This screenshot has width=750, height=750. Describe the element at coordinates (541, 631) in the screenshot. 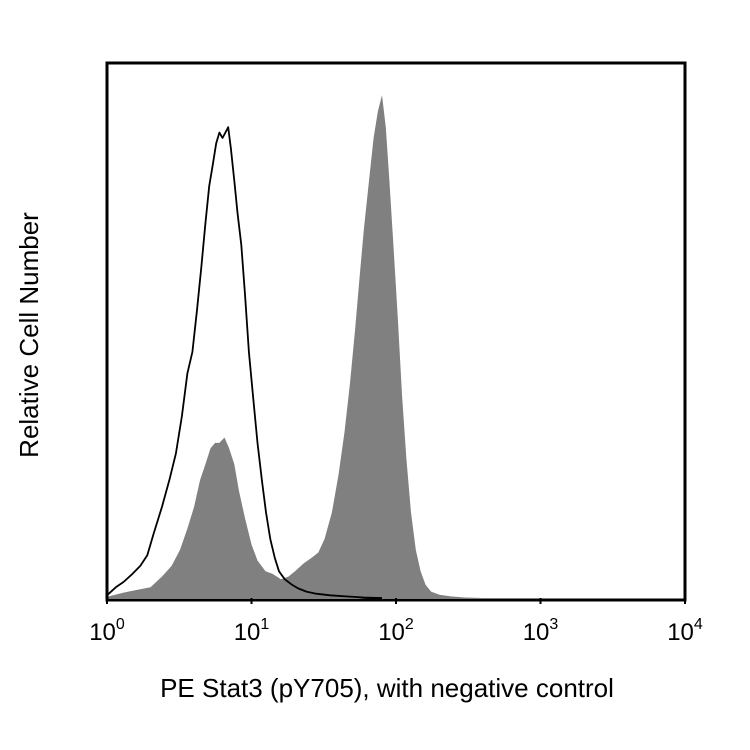

I see `x-tick-label-3: 10³` at that location.